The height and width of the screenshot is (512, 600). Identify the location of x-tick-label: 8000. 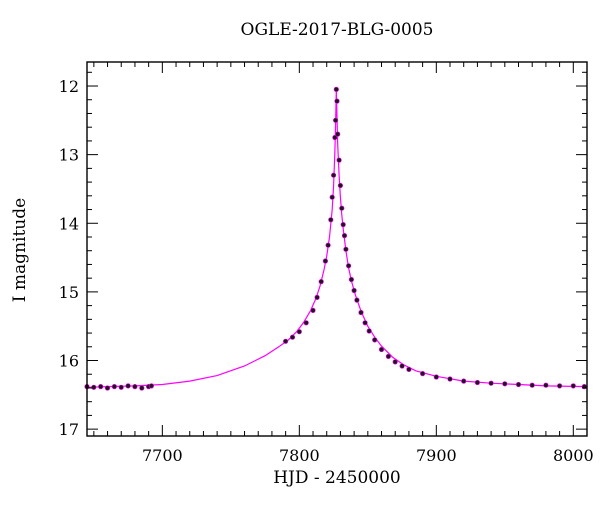
(573, 455).